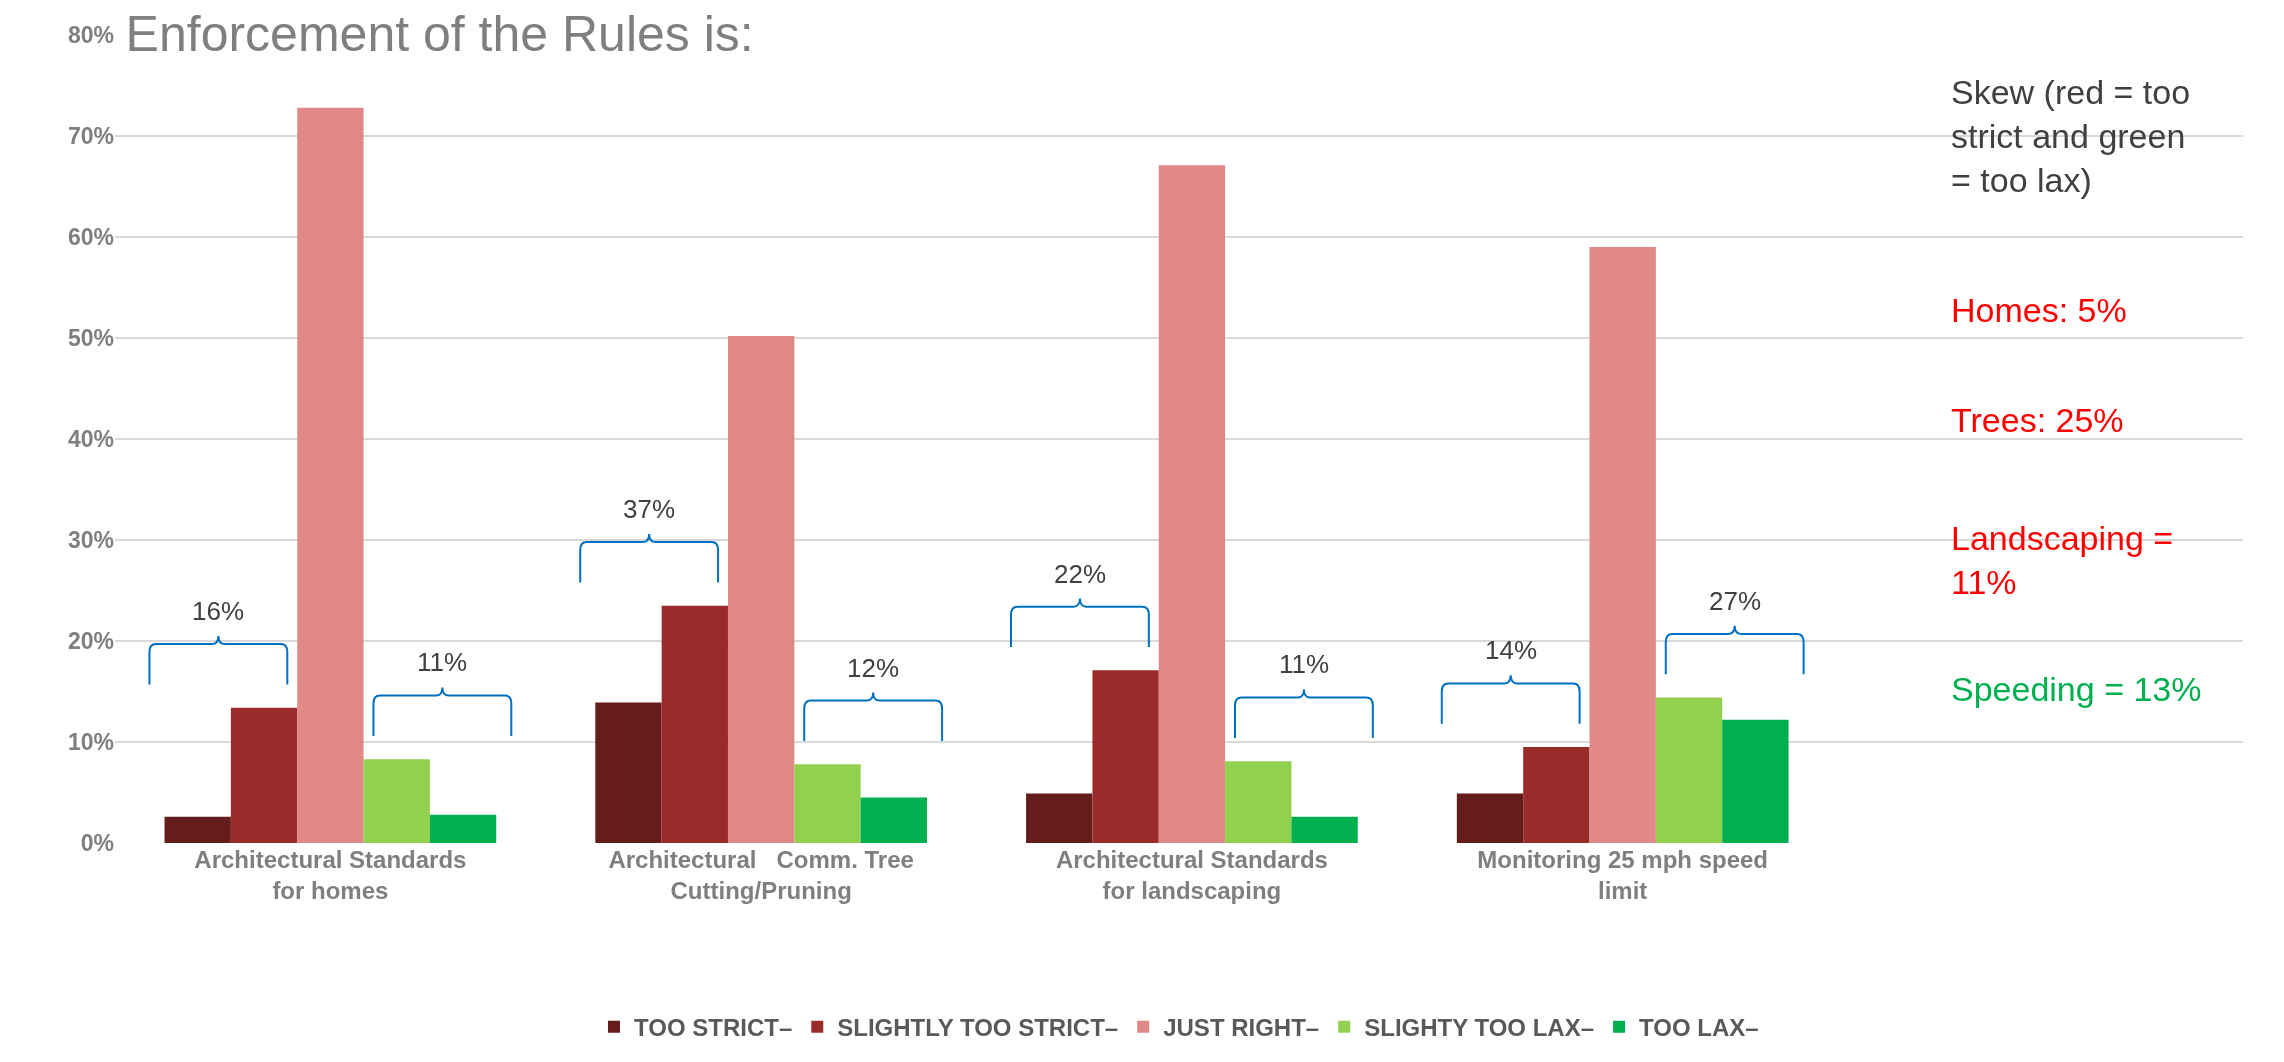 The width and height of the screenshot is (2284, 1062). I want to click on y-tick-label: 10%, so click(90, 742).